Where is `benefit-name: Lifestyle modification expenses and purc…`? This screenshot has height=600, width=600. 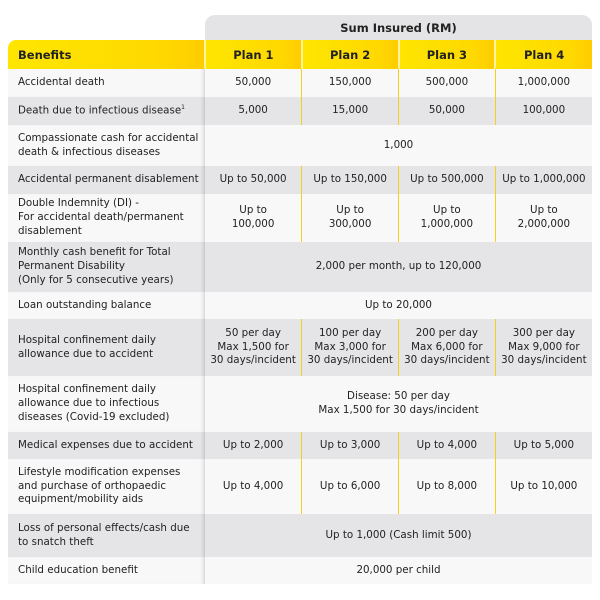 benefit-name: Lifestyle modification expenses and purc… is located at coordinates (106, 486).